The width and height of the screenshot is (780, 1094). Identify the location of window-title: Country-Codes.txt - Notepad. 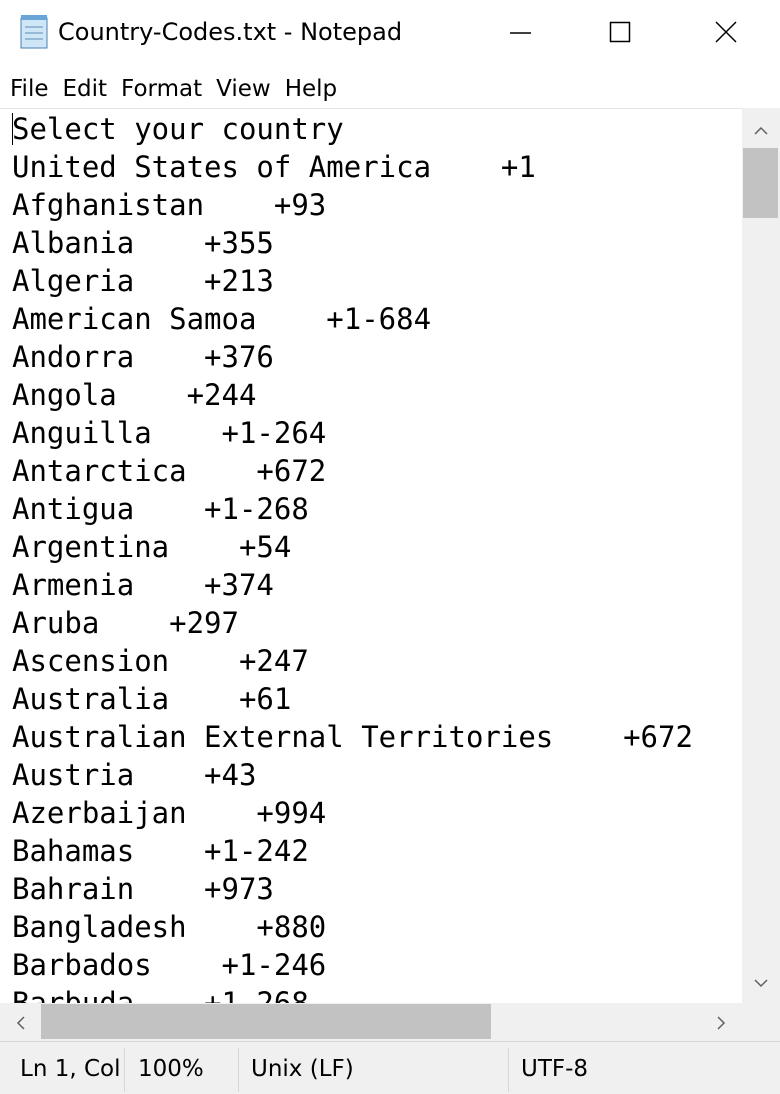
(230, 32).